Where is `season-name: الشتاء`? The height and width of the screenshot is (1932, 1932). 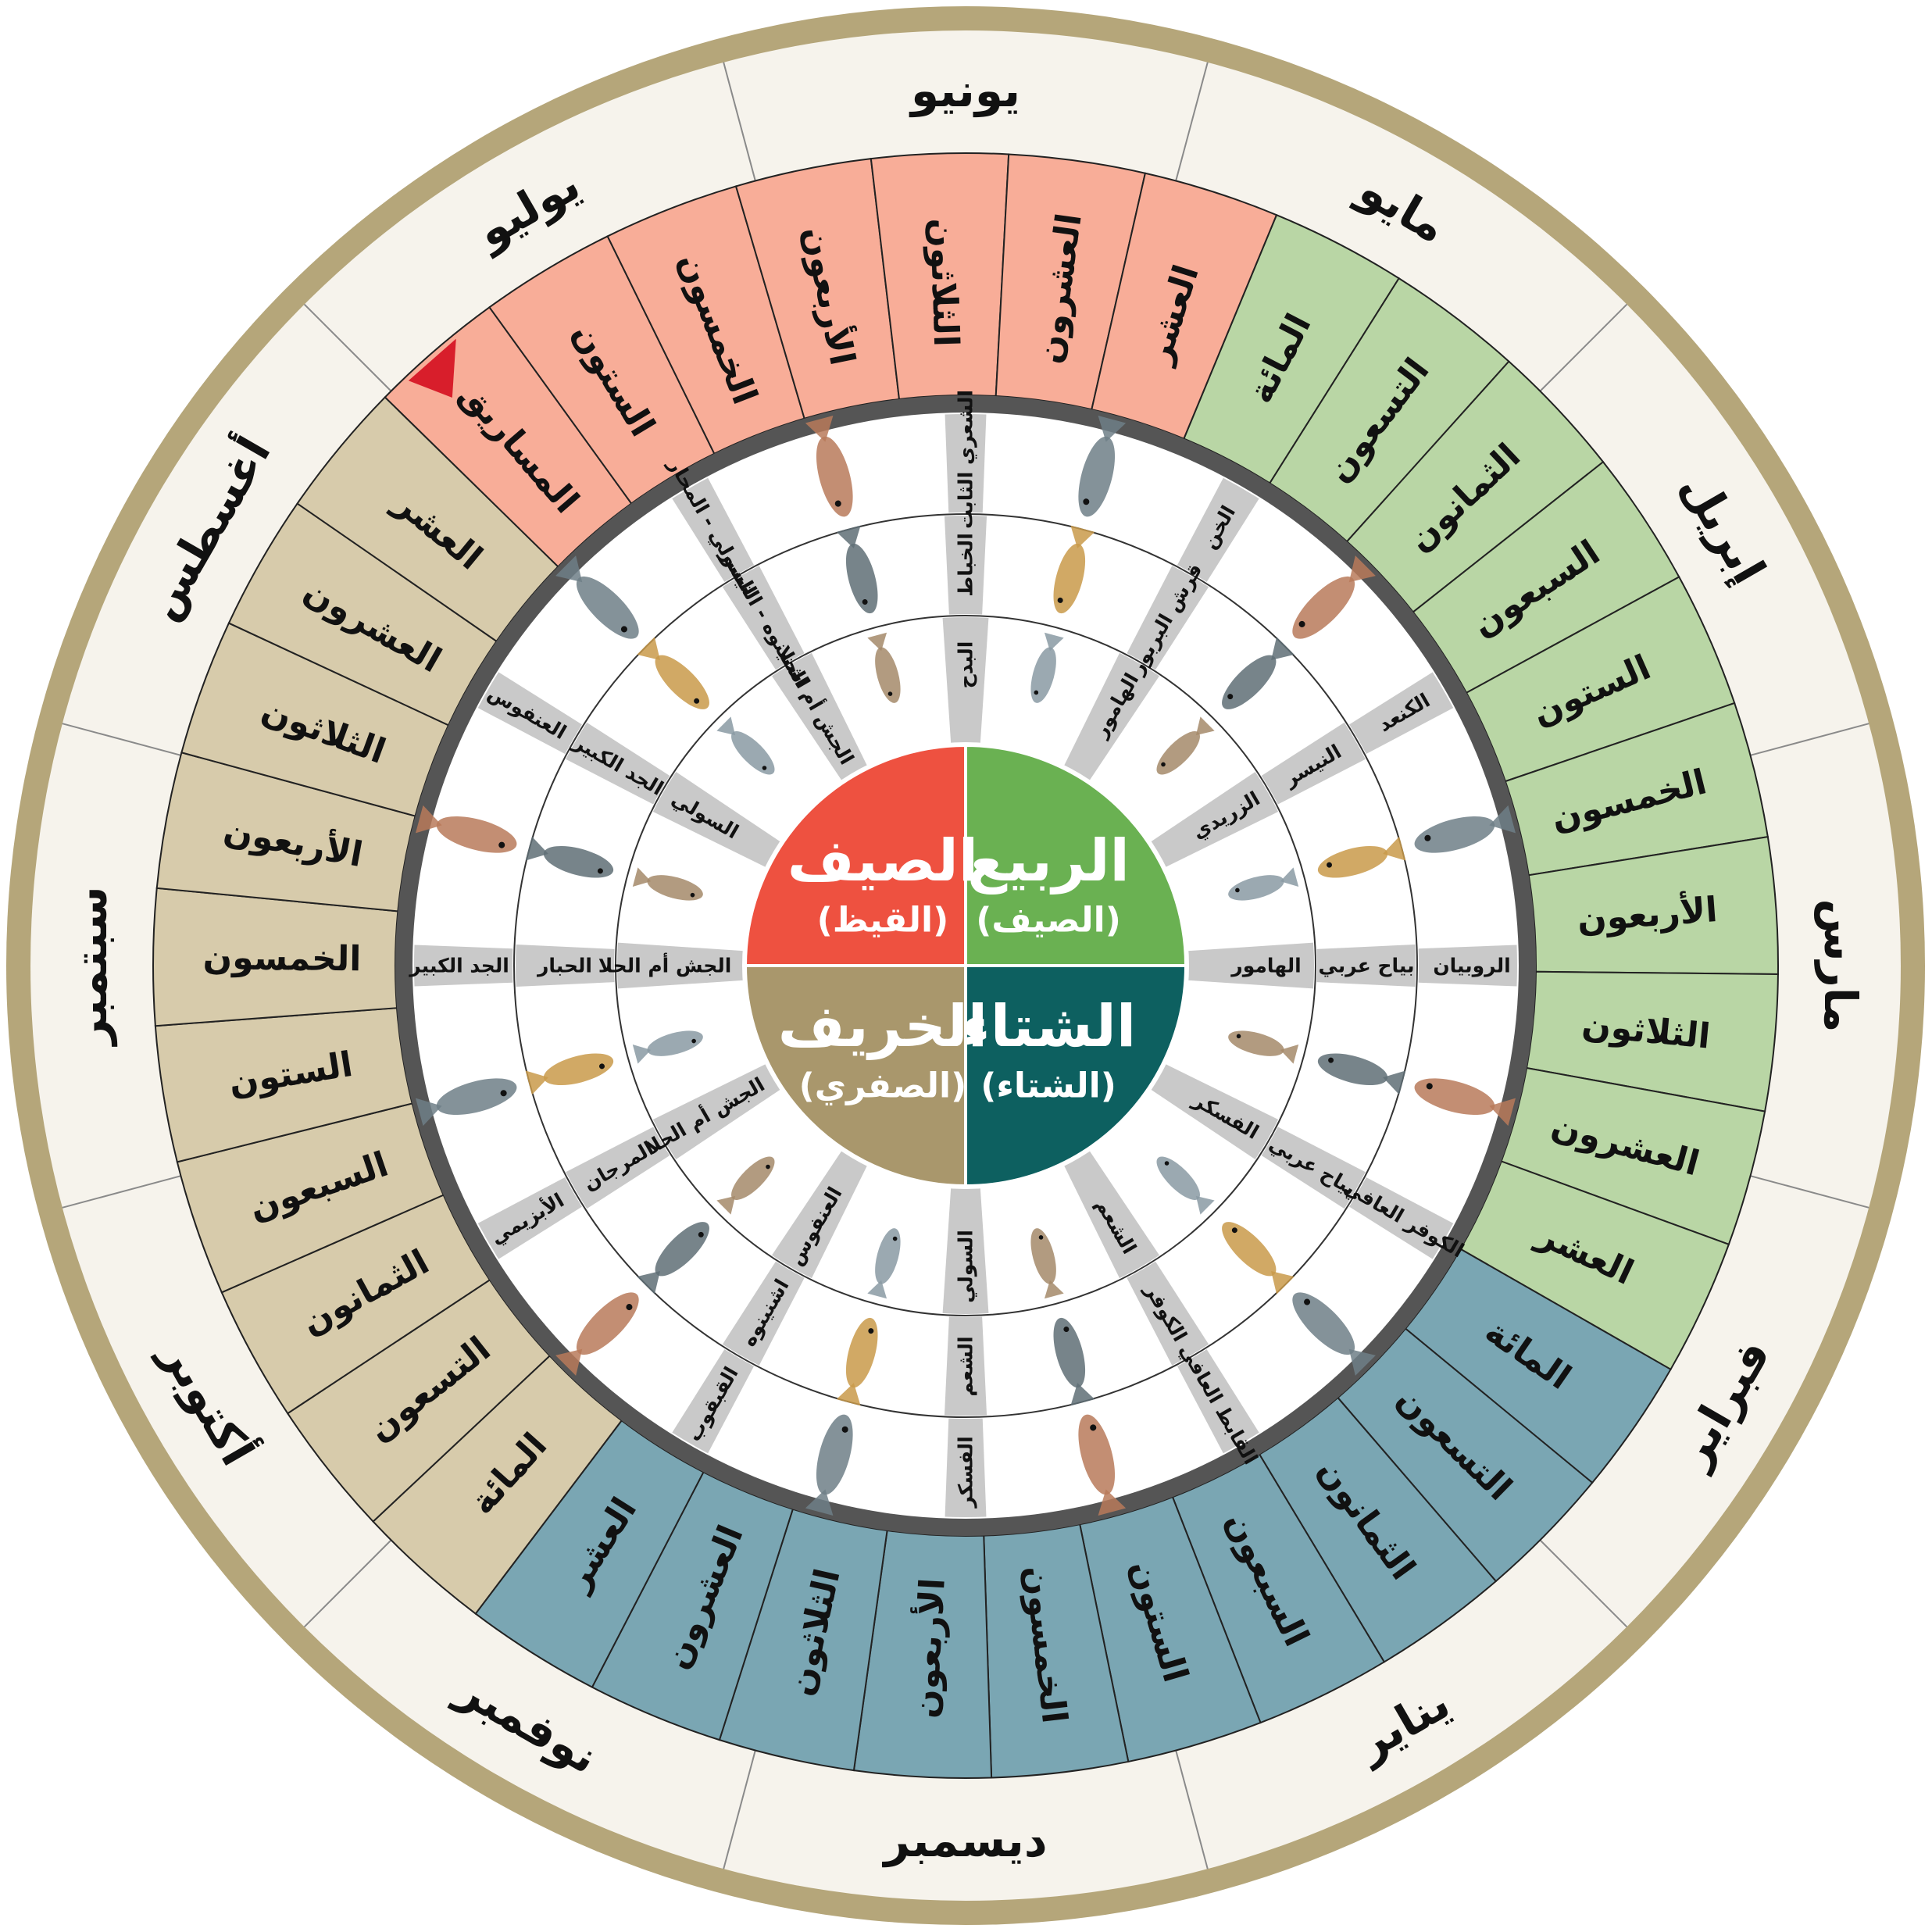 season-name: الشتاء is located at coordinates (1048, 1026).